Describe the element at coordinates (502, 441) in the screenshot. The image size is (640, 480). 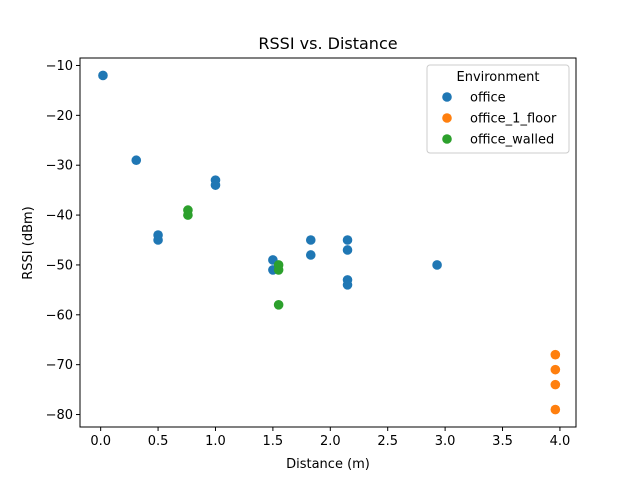
I see `x-tick-label: 3.5` at that location.